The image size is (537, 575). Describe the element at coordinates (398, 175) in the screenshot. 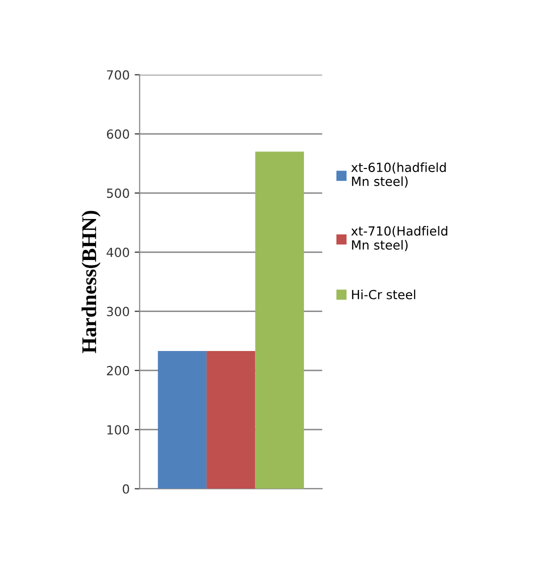

I see `legend-label: xt-610(hadfield Mn steel)` at that location.